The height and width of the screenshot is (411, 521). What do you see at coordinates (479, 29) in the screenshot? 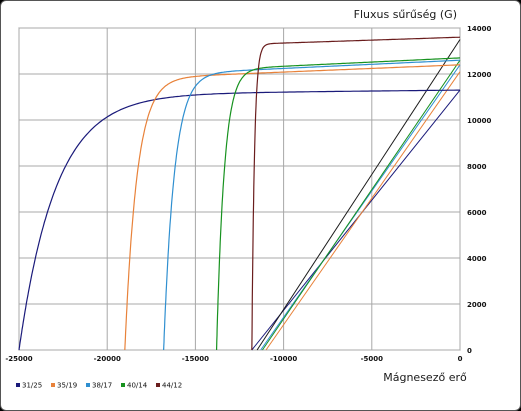
I see `y-tick-label: 14000` at bounding box center [479, 29].